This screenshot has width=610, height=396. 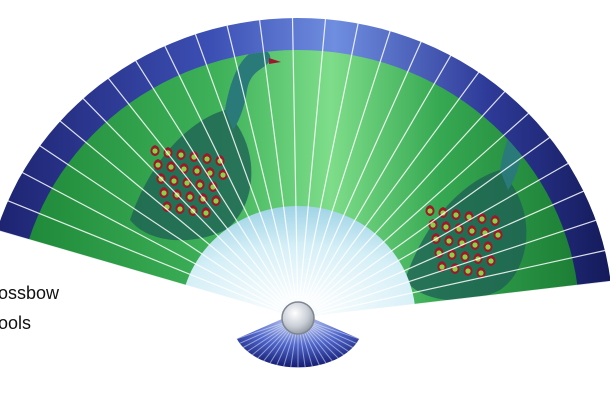 I want to click on caption-line-1: ossbow, so click(x=30, y=293).